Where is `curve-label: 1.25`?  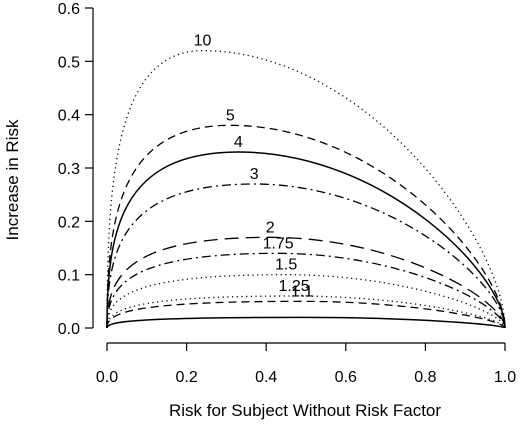 curve-label: 1.25 is located at coordinates (293, 286).